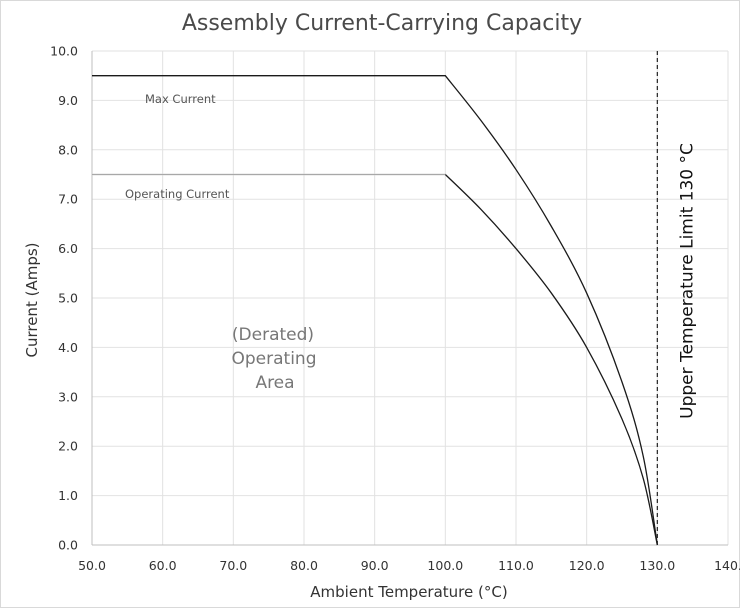 The image size is (740, 613). Describe the element at coordinates (68, 495) in the screenshot. I see `y-tick-label: 1.0` at that location.